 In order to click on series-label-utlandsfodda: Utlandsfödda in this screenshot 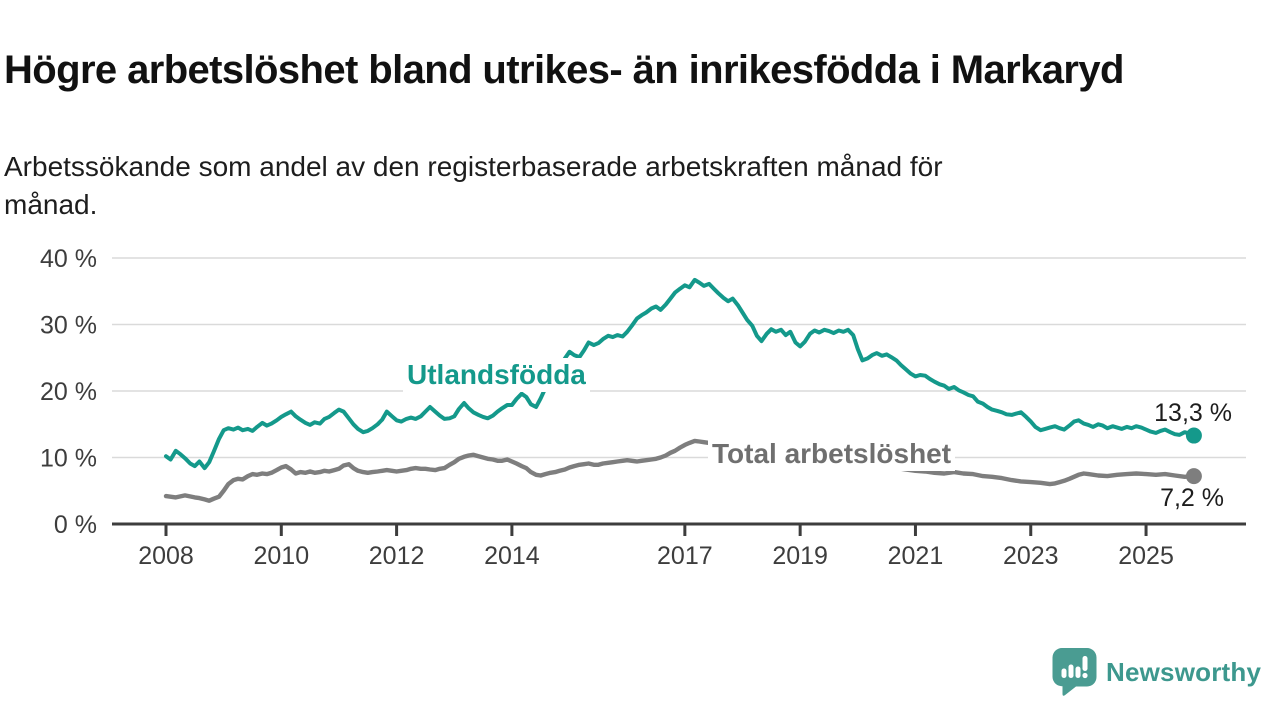, I will do `click(496, 375)`.